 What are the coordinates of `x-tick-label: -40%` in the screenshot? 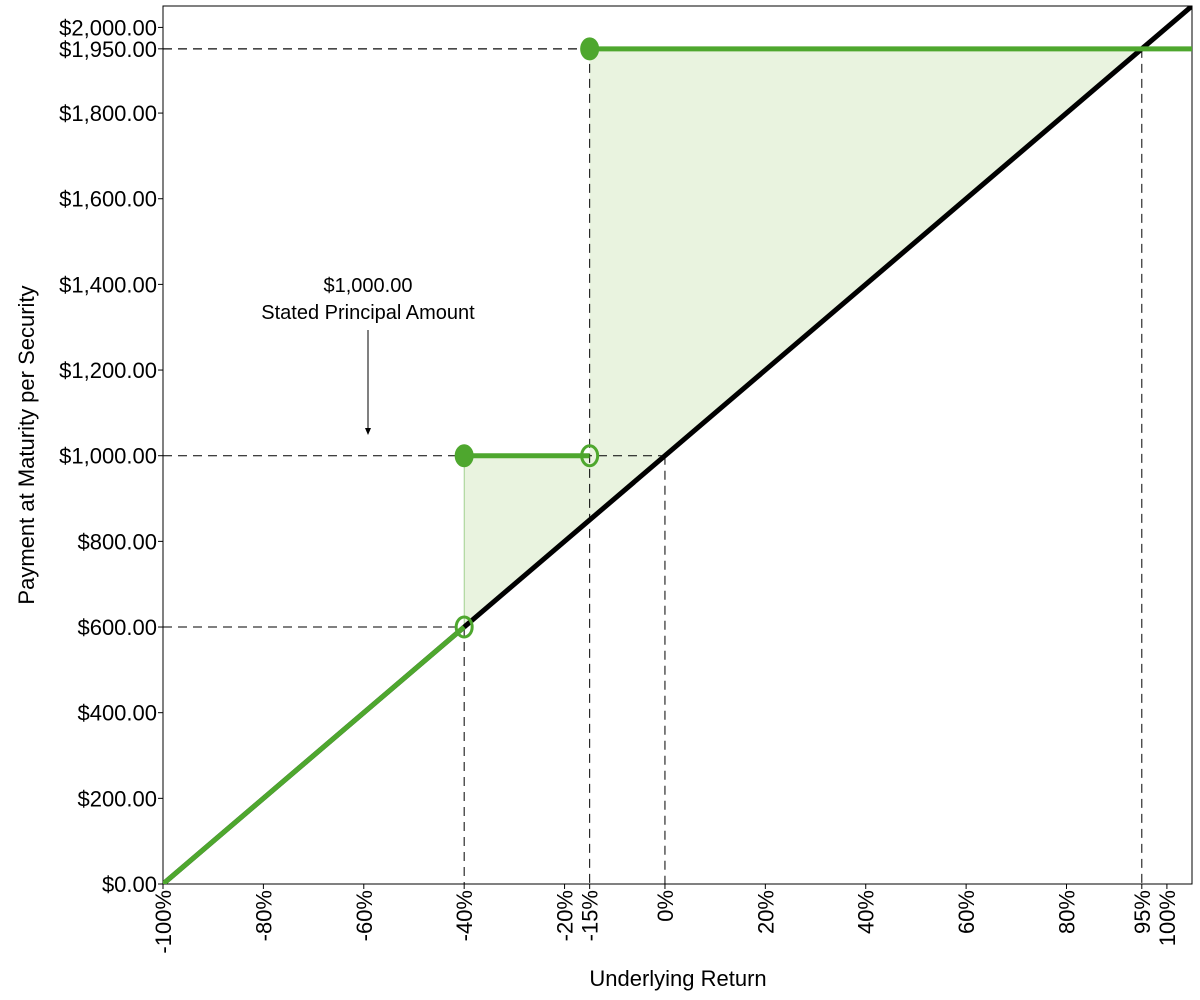 It's located at (464, 915).